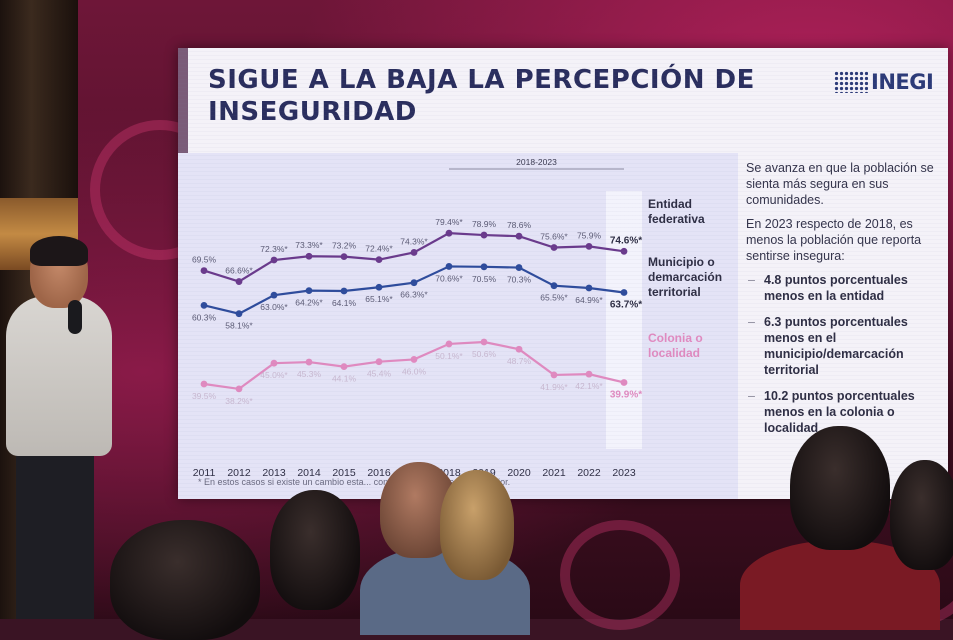 The image size is (953, 640). Describe the element at coordinates (274, 473) in the screenshot. I see `x-tick-label: 2013` at that location.